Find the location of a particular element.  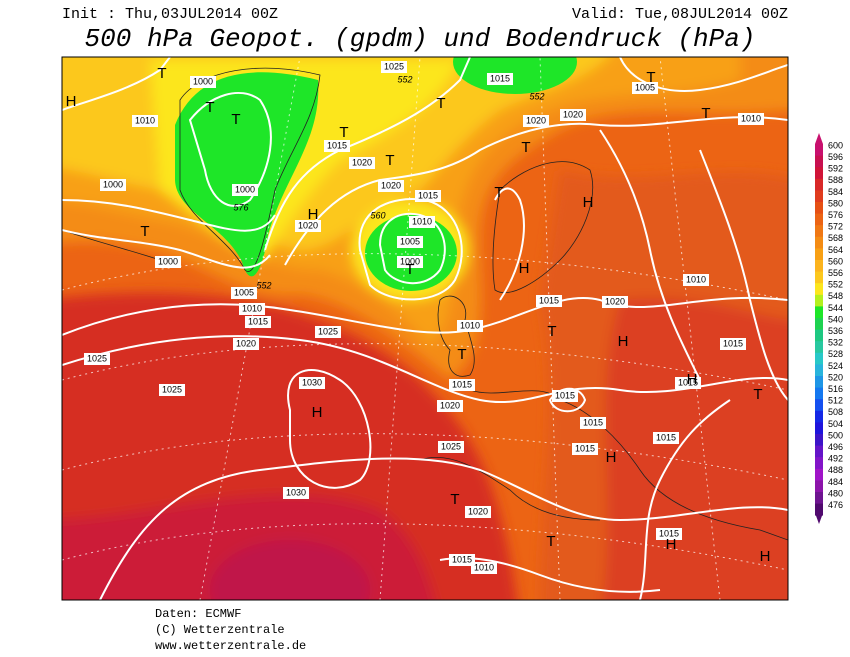

legend-label: 488 is located at coordinates (835, 470).